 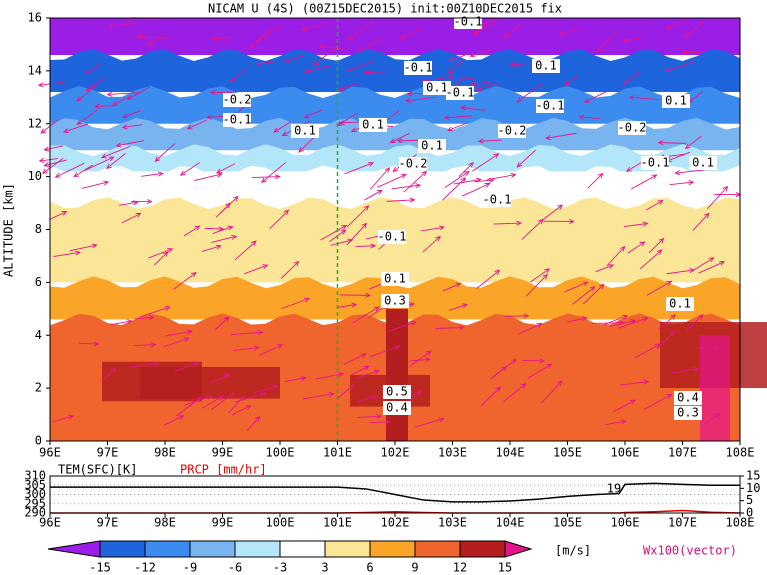 What do you see at coordinates (688, 398) in the screenshot?
I see `contour-label: 0.4` at bounding box center [688, 398].